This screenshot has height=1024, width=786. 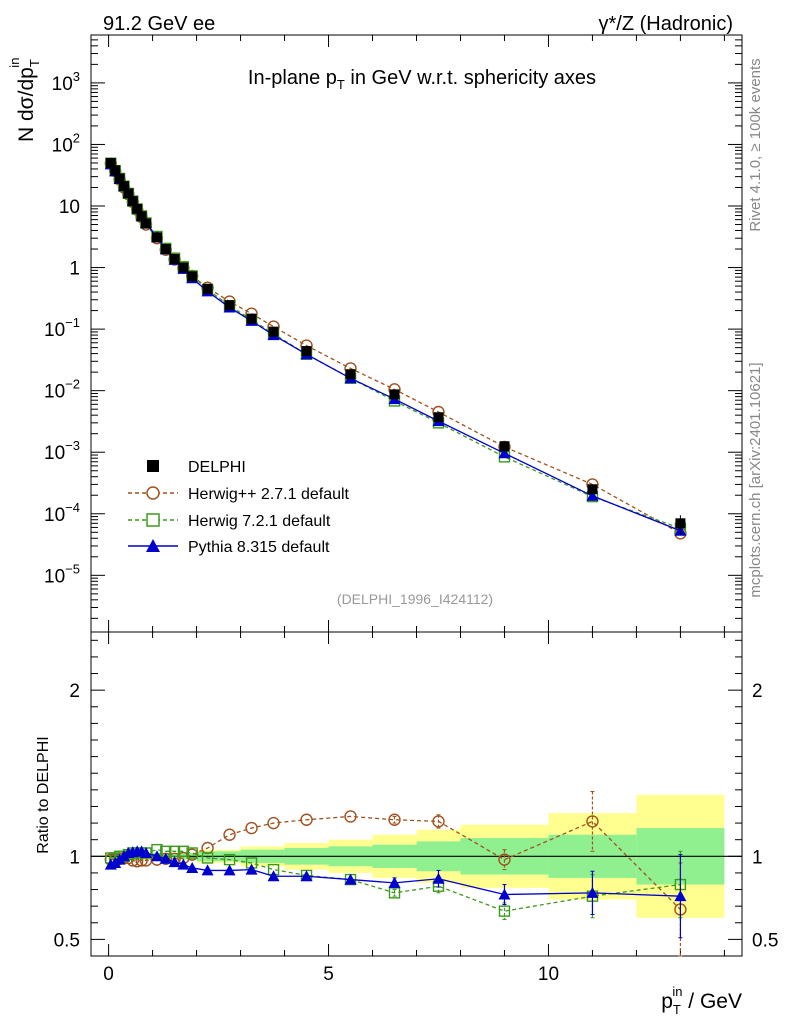 What do you see at coordinates (755, 479) in the screenshot?
I see `mcplots-label: mcplots.cern.ch [arXiv:2401.10621]` at bounding box center [755, 479].